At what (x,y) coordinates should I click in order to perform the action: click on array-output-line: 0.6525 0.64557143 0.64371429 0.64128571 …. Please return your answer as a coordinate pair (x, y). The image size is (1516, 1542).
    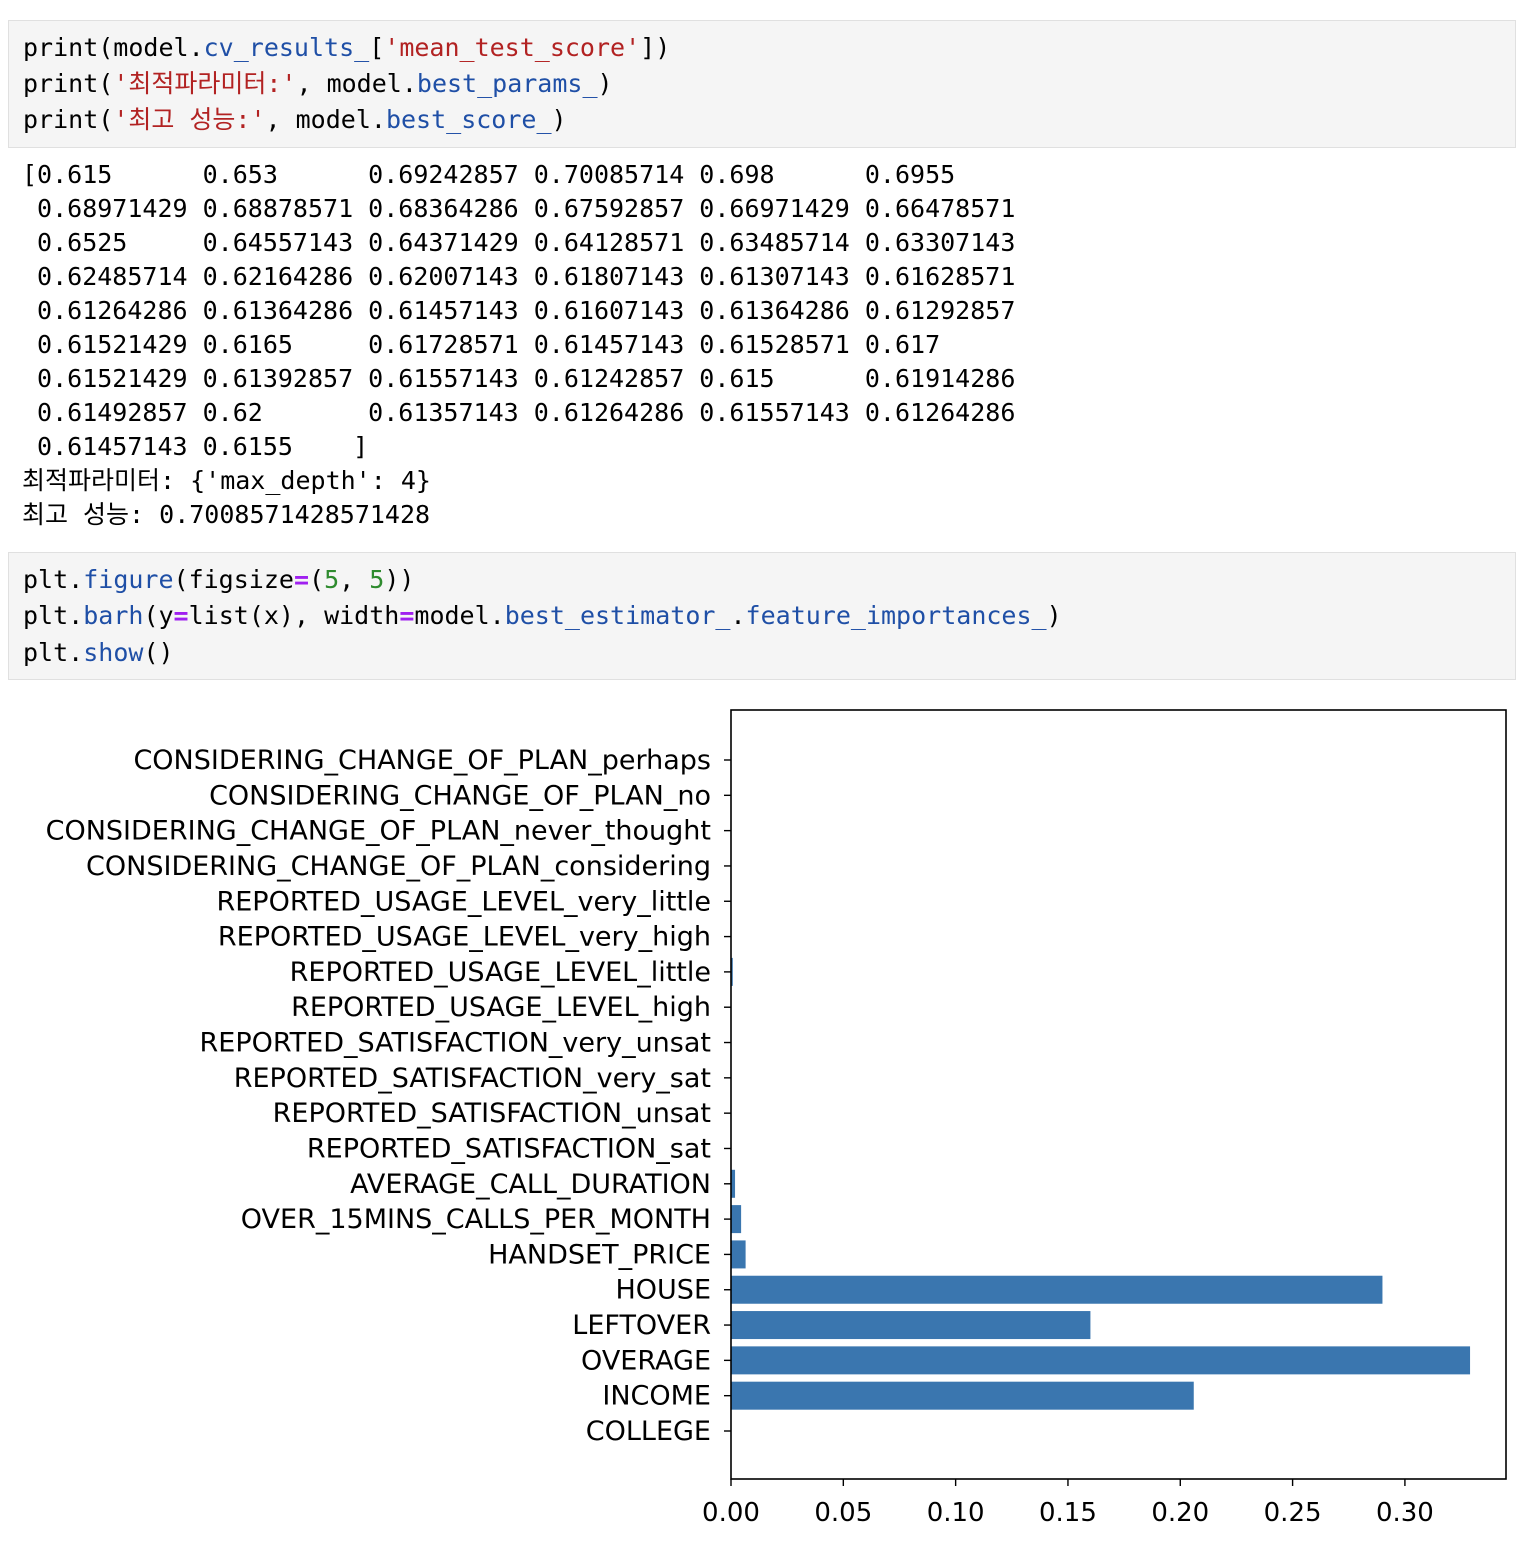
    Looking at the image, I should click on (519, 242).